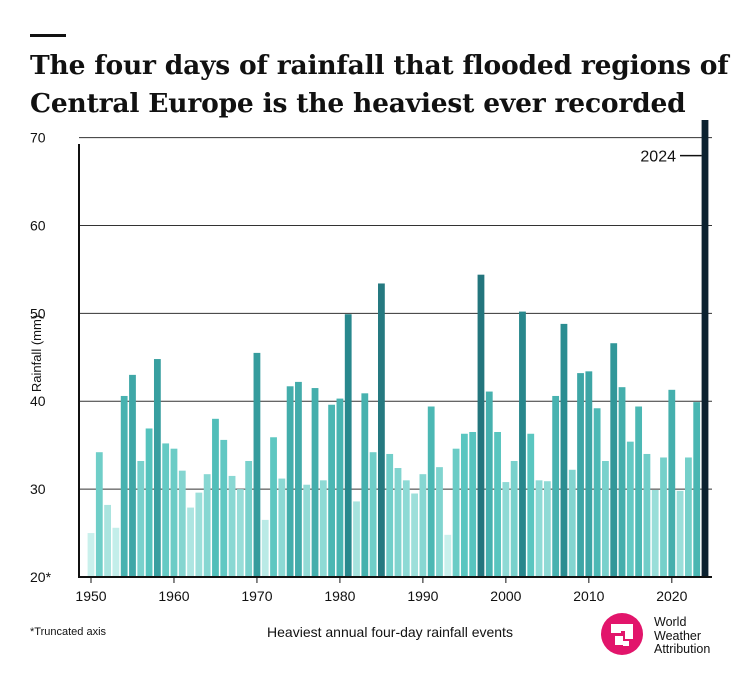 The width and height of the screenshot is (750, 675). Describe the element at coordinates (356, 539) in the screenshot. I see `bar-1982` at that location.